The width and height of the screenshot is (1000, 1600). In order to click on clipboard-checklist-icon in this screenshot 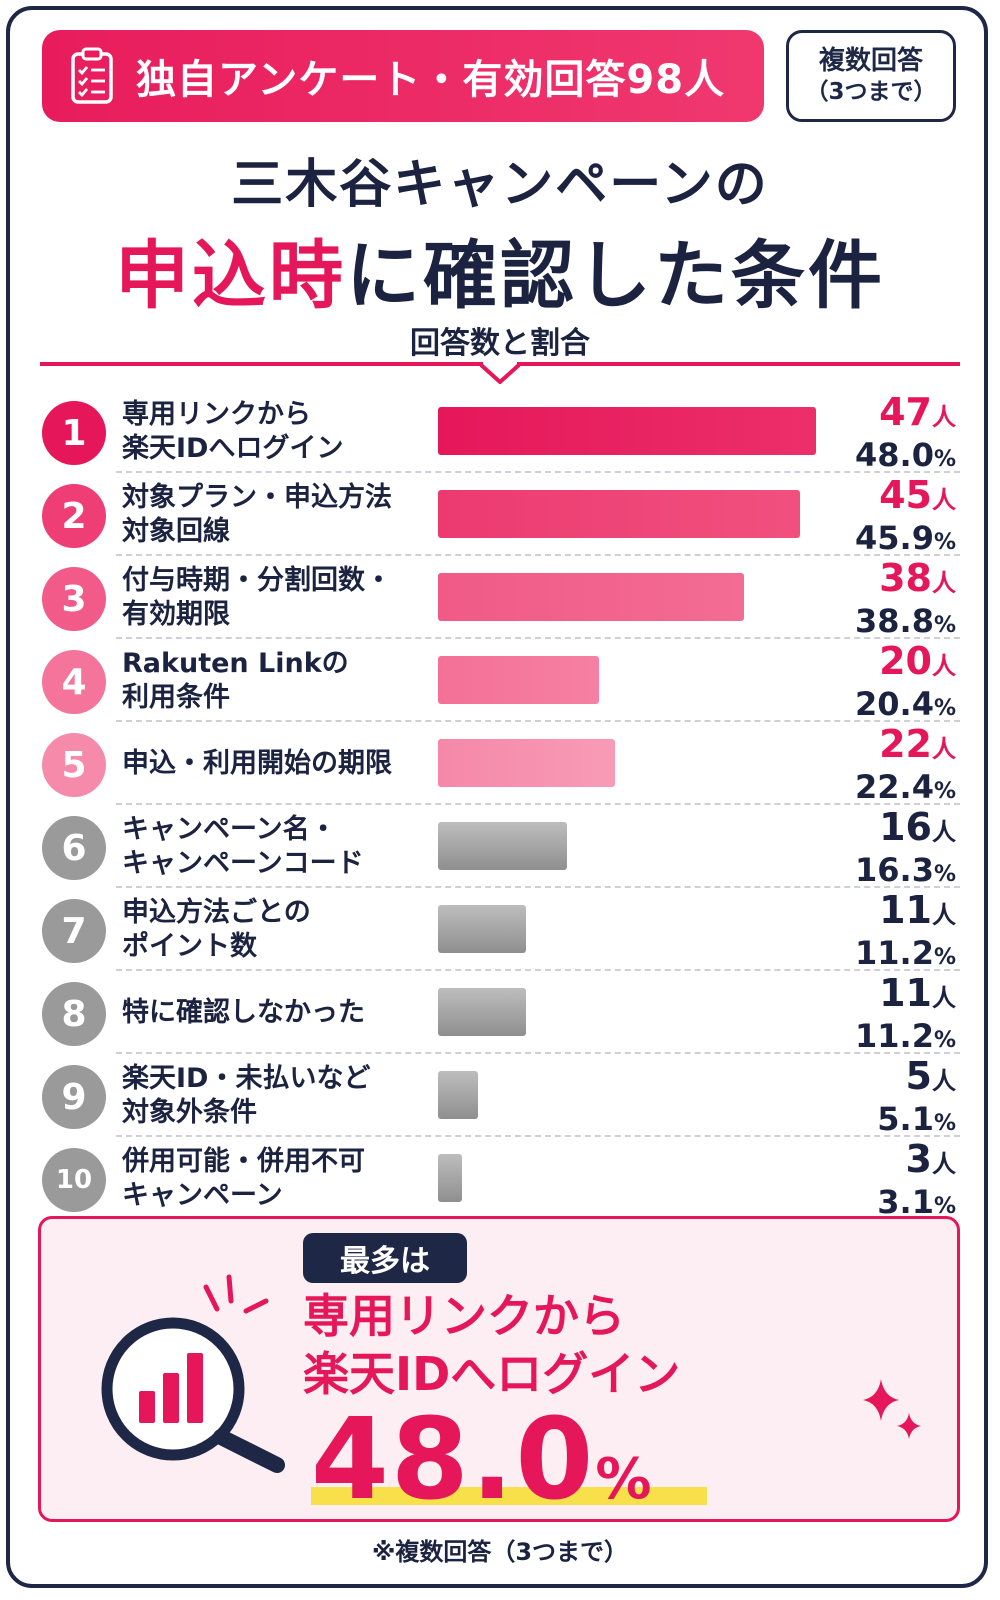, I will do `click(92, 75)`.